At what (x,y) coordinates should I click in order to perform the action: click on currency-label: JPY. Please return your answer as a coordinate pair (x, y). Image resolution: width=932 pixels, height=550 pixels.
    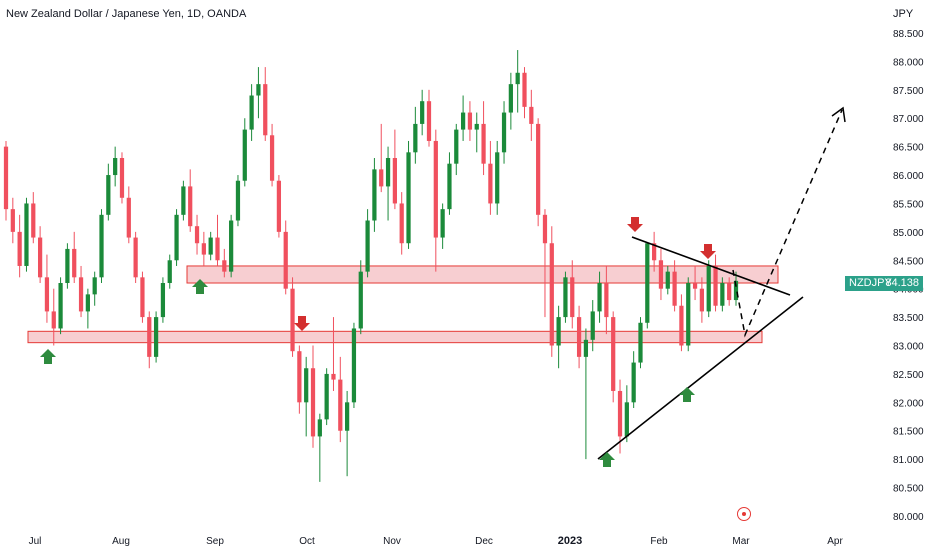
    Looking at the image, I should click on (903, 14).